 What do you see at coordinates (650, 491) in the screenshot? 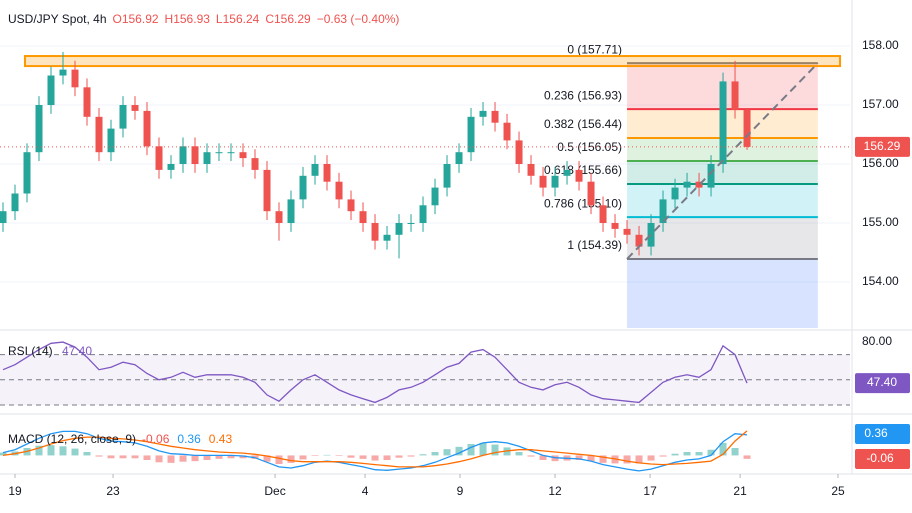
I see `x-tick-label: 17` at bounding box center [650, 491].